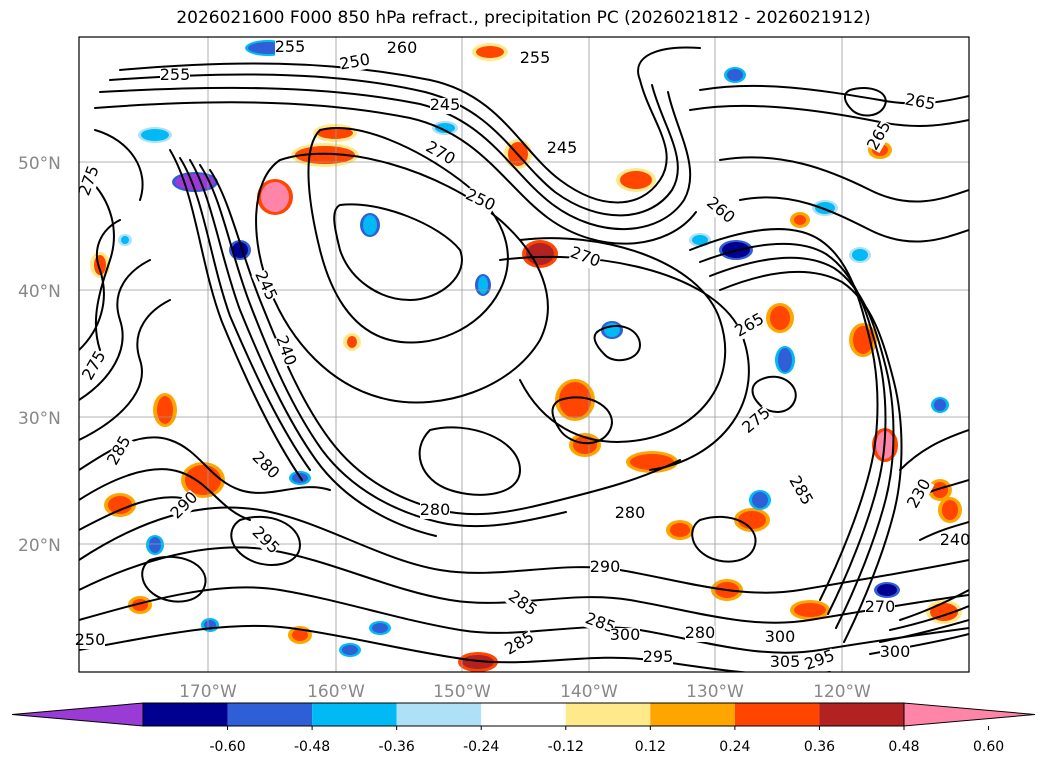 The image size is (1047, 765). I want to click on contour-label: 250, so click(90, 639).